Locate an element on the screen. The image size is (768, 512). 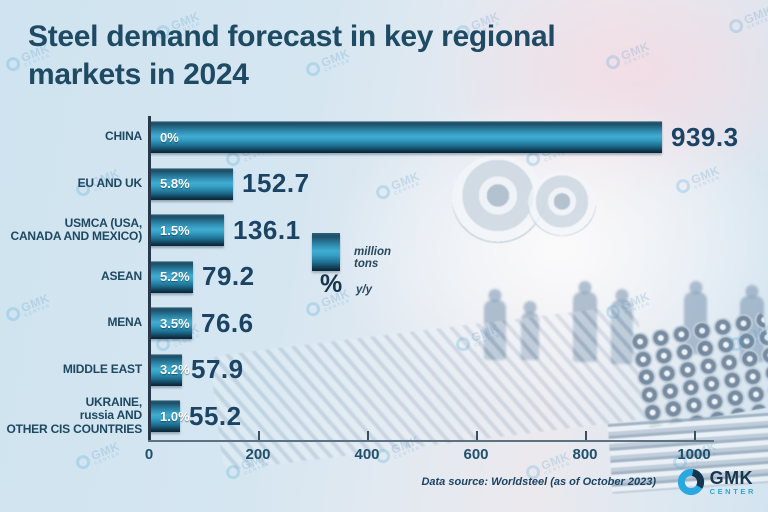
demand-bar: 0% is located at coordinates (406, 137).